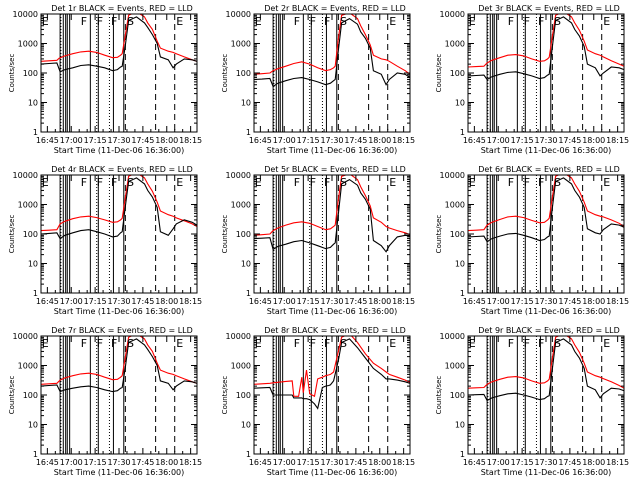 This screenshot has height=480, width=640. What do you see at coordinates (335, 330) in the screenshot?
I see `panel-title: Det 8r BLACK = Events, RED = LLD` at bounding box center [335, 330].